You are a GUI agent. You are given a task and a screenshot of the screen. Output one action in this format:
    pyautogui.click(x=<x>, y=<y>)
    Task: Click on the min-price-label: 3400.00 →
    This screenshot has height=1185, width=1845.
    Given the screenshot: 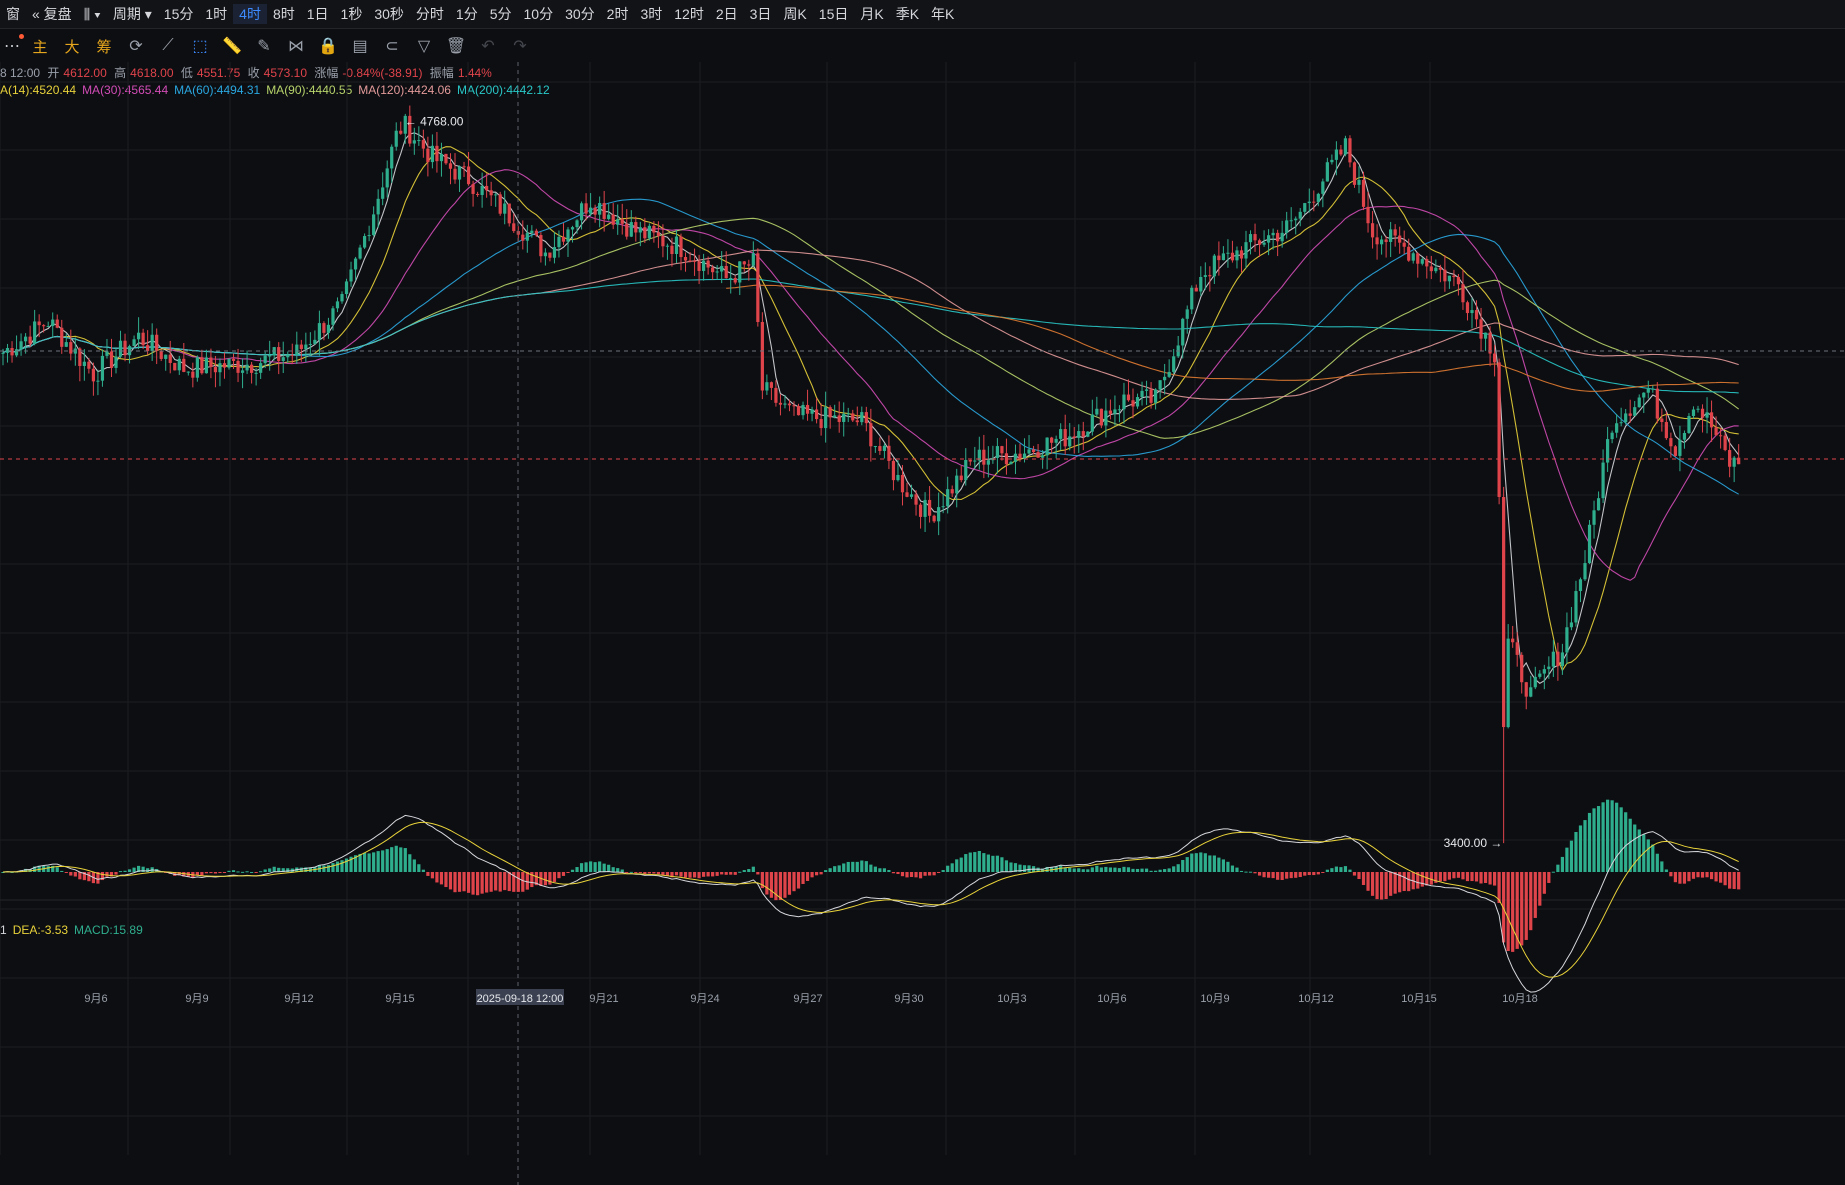 What is the action you would take?
    pyautogui.click(x=1473, y=843)
    